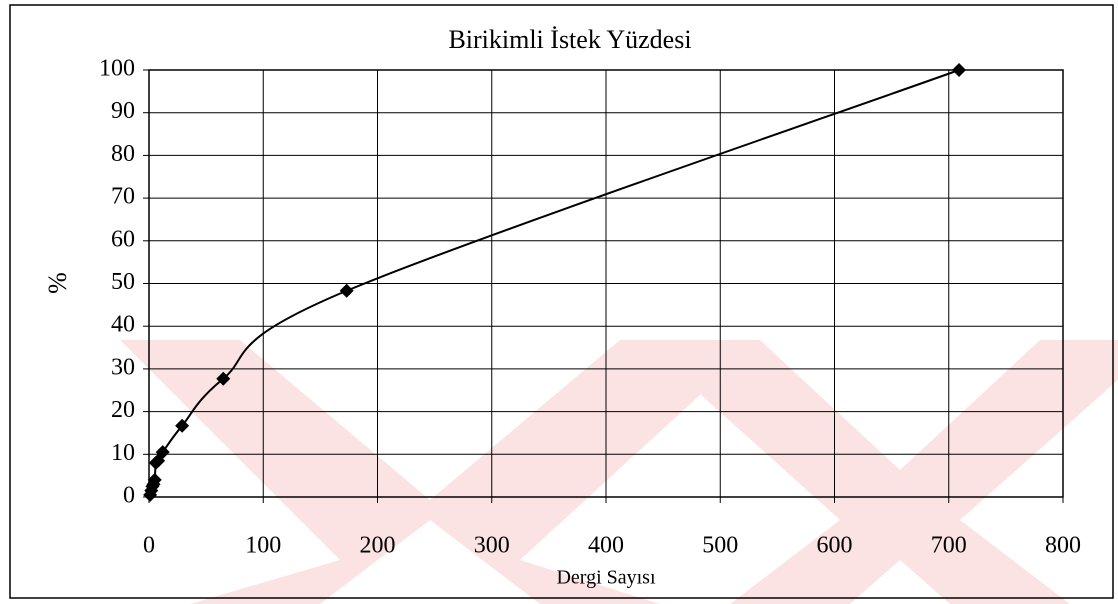 This screenshot has height=604, width=1118. Describe the element at coordinates (606, 578) in the screenshot. I see `x-axis-label: Dergi Sayısı` at that location.